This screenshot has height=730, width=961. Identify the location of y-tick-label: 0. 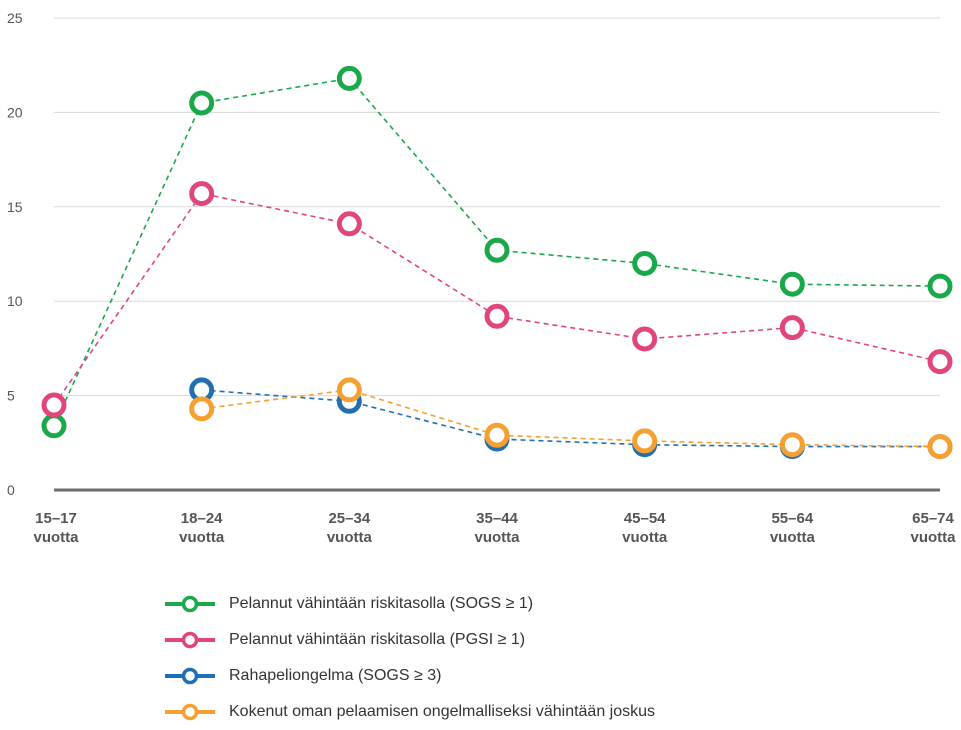
(11, 490).